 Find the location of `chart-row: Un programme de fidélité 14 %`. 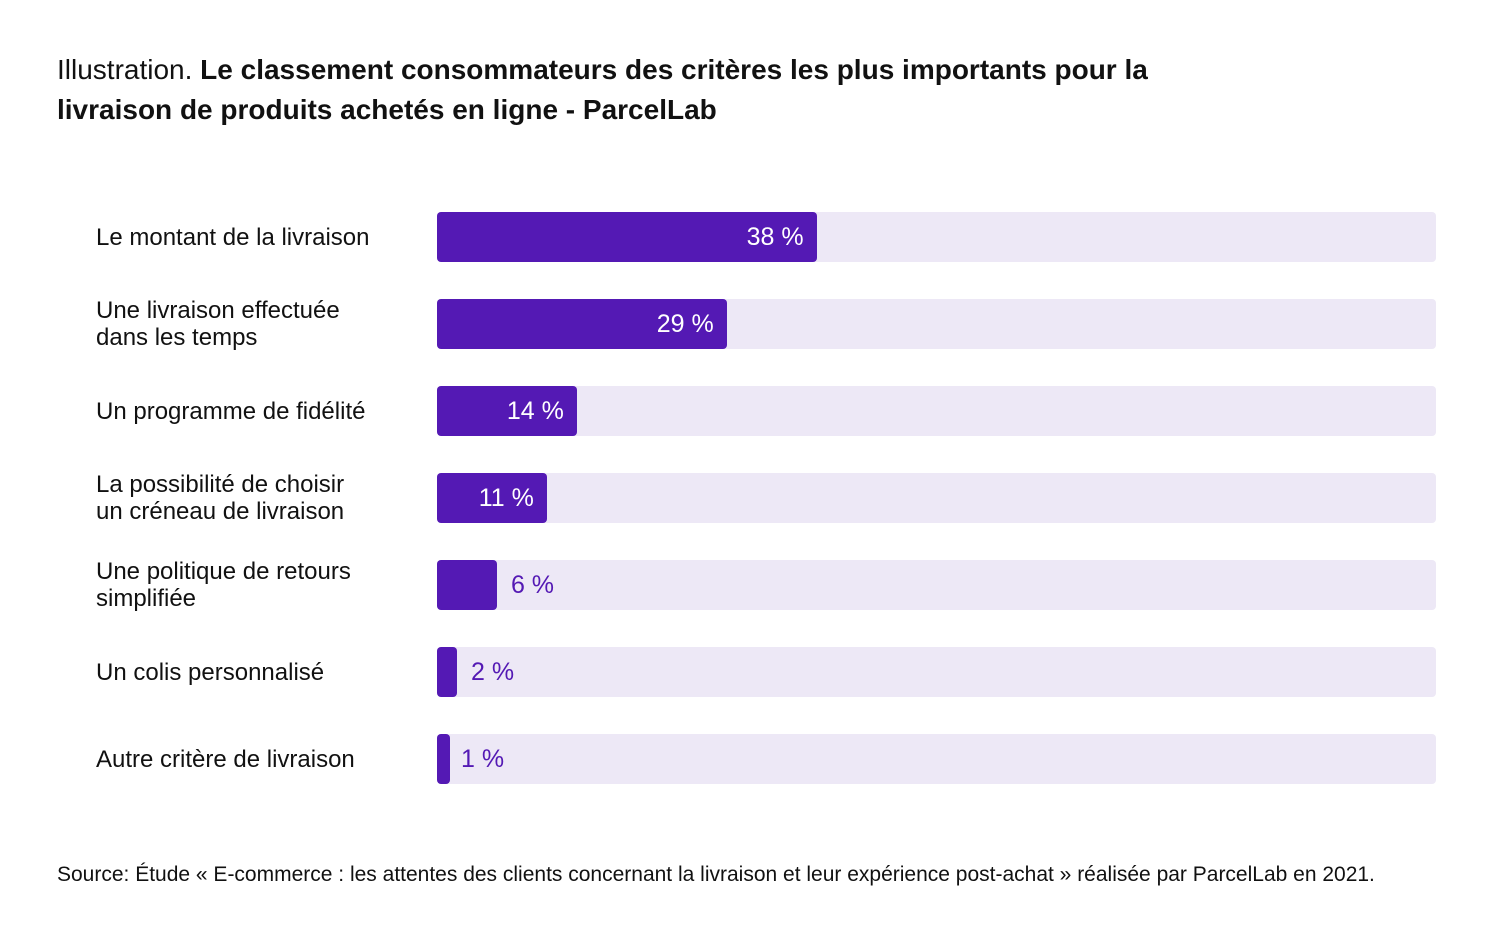

chart-row: Un programme de fidélité 14 % is located at coordinates (766, 411).